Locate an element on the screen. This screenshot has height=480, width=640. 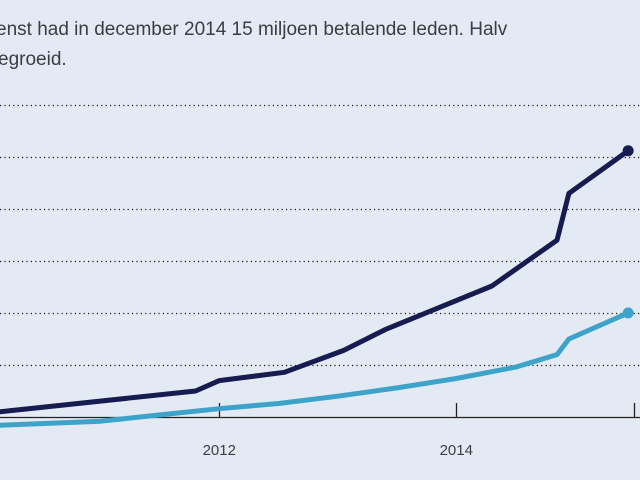
dark-series-end-marker is located at coordinates (628, 151).